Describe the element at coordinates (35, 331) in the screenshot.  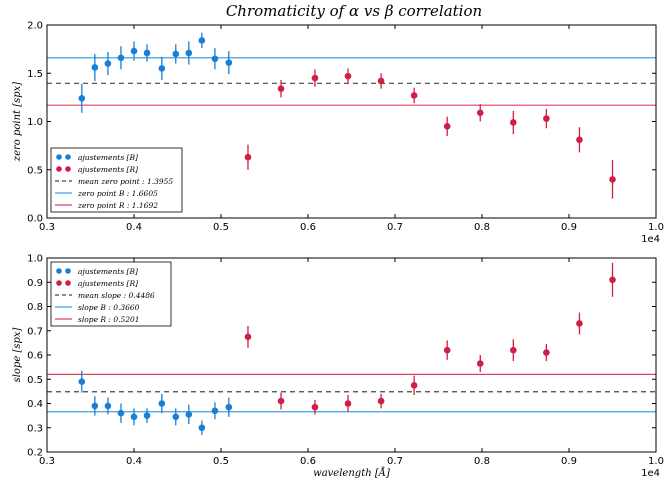
I see `y-tick-label: 0.7` at that location.